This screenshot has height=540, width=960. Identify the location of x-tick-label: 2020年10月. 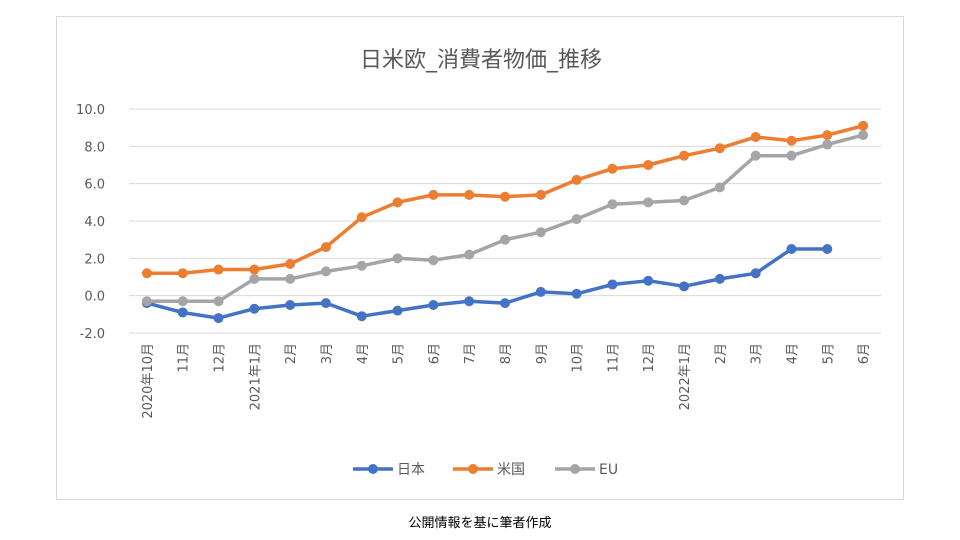
(148, 381).